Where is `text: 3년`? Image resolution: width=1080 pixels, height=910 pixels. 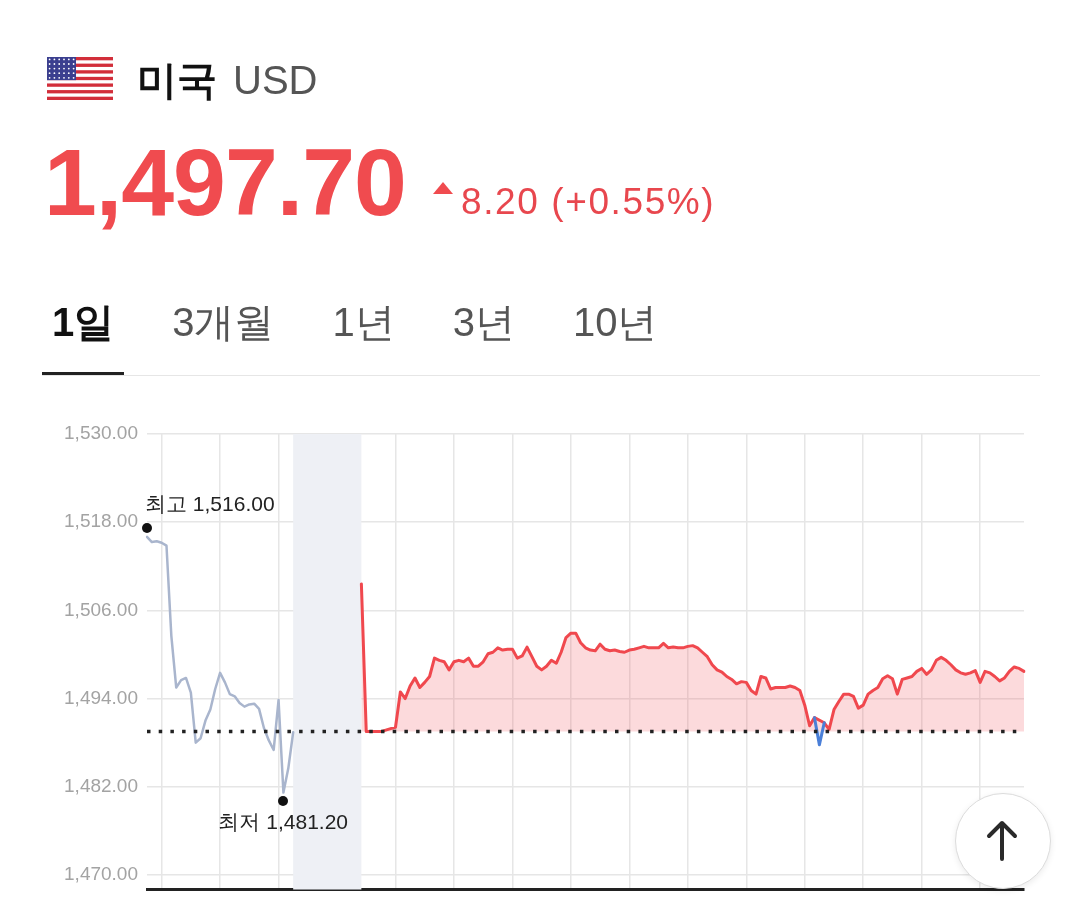
text: 3년 is located at coordinates (483, 322).